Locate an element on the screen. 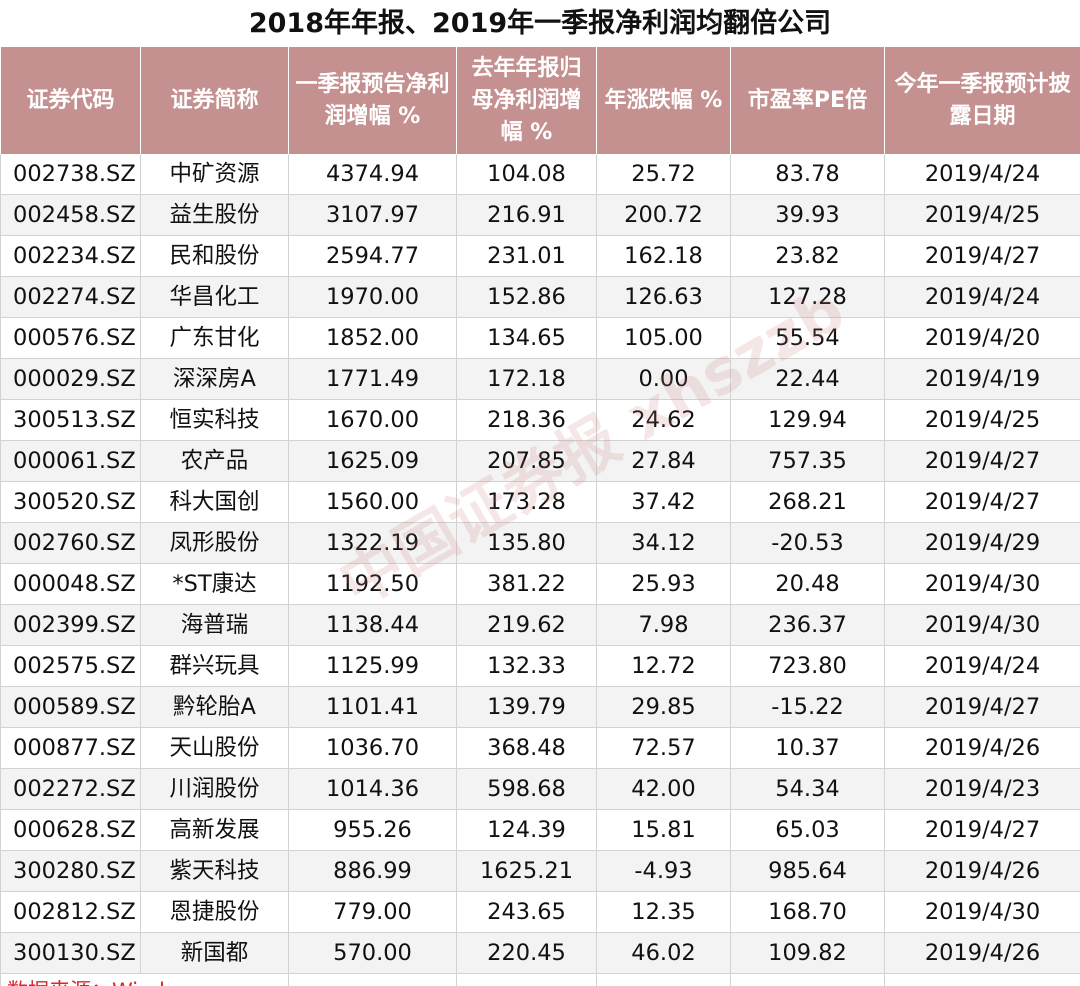 The image size is (1080, 986). code-cell: 300520.SZ is located at coordinates (70, 502).